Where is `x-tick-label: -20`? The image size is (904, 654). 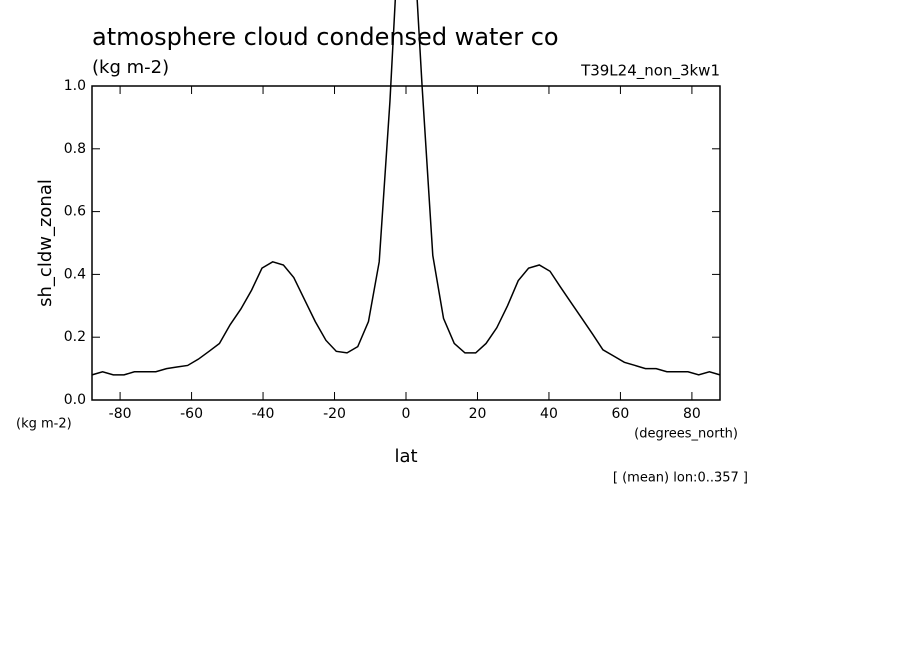 x-tick-label: -20 is located at coordinates (334, 414).